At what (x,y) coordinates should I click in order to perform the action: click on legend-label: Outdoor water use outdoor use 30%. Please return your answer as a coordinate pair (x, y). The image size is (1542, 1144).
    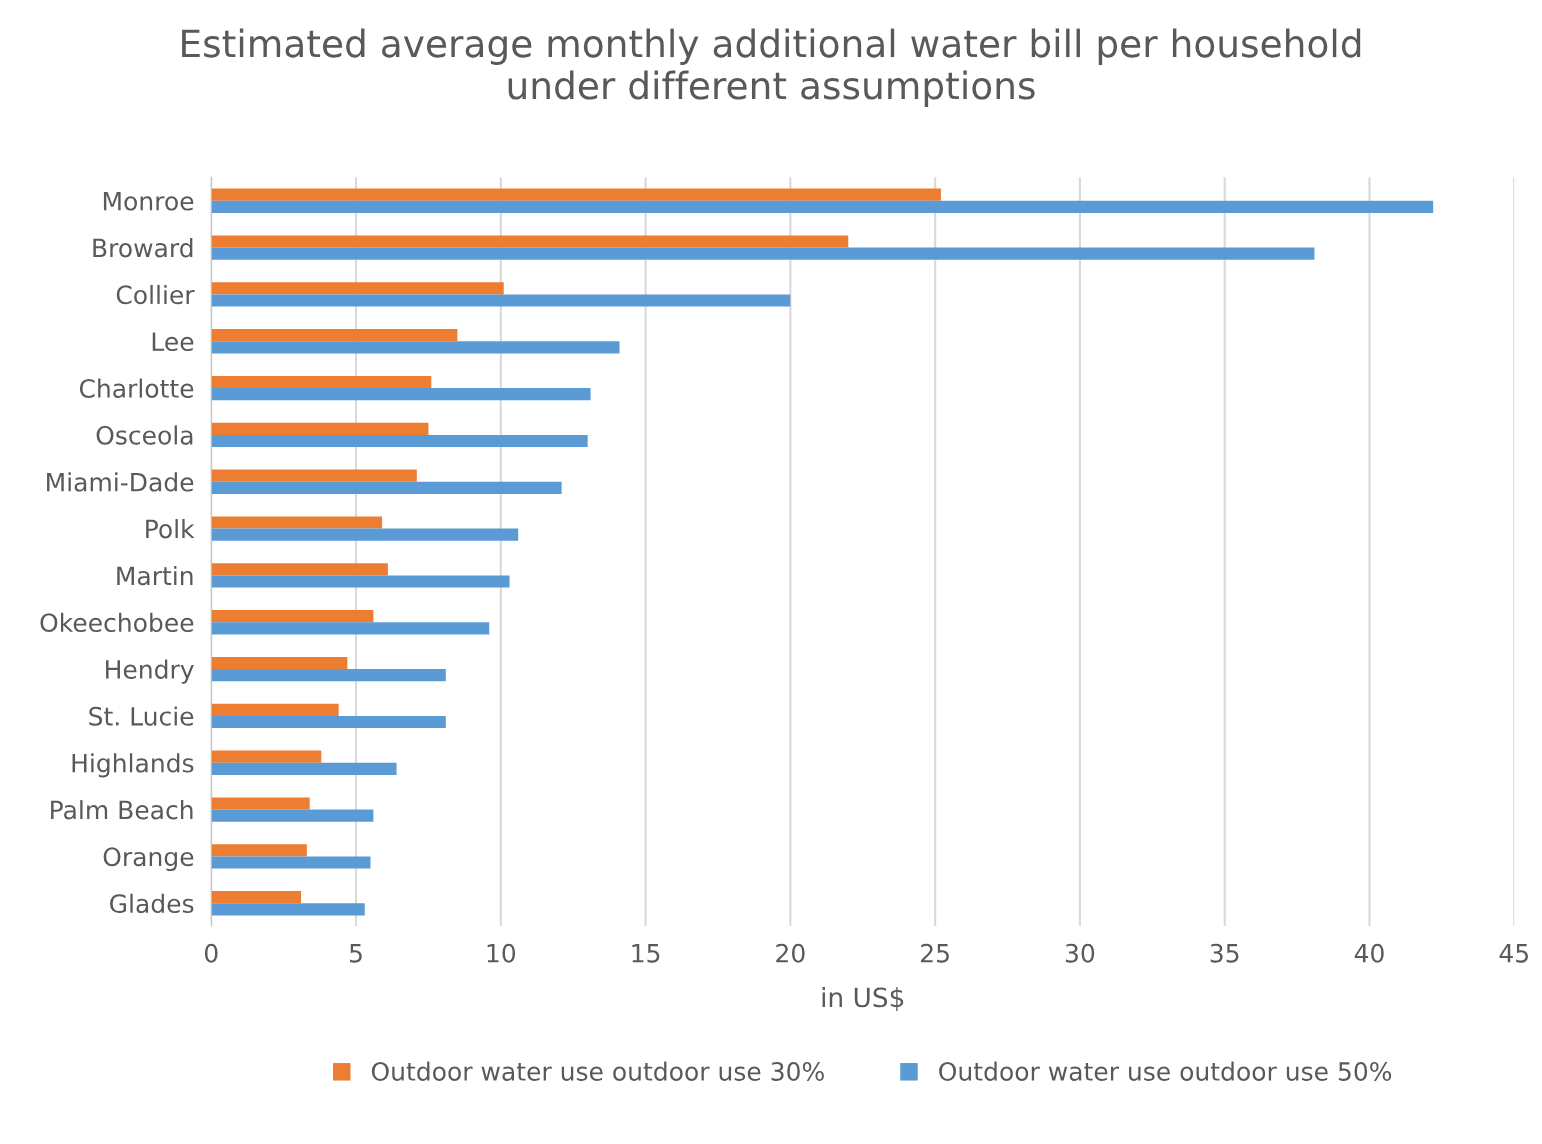
    Looking at the image, I should click on (597, 1071).